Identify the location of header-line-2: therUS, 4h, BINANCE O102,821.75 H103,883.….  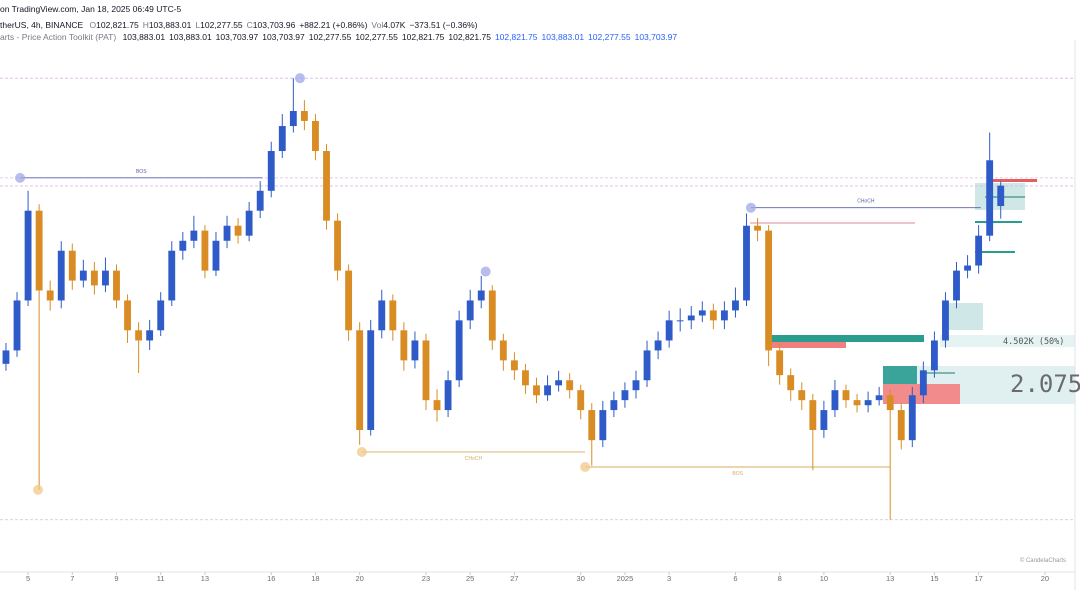
(241, 25).